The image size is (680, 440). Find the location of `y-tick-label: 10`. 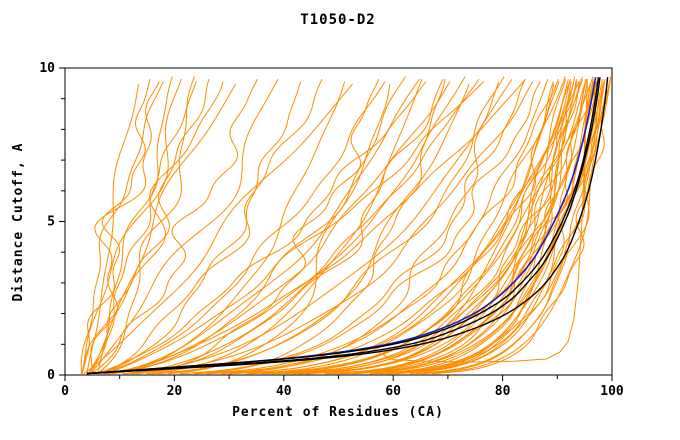

y-tick-label: 10 is located at coordinates (47, 68).